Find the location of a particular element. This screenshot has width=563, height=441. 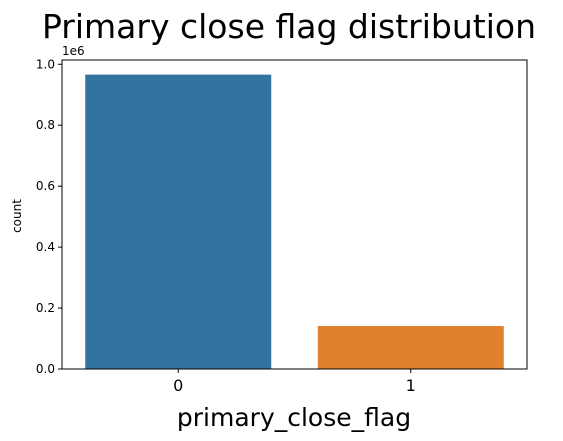

y-tick-label: 0.6 is located at coordinates (45, 186).